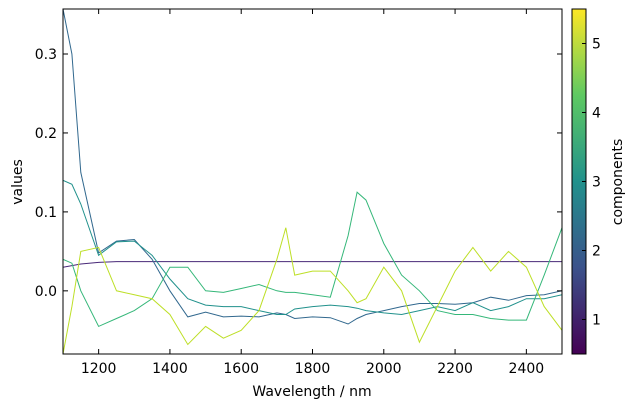  What do you see at coordinates (596, 321) in the screenshot?
I see `colorbar-tick-label: 1` at bounding box center [596, 321].